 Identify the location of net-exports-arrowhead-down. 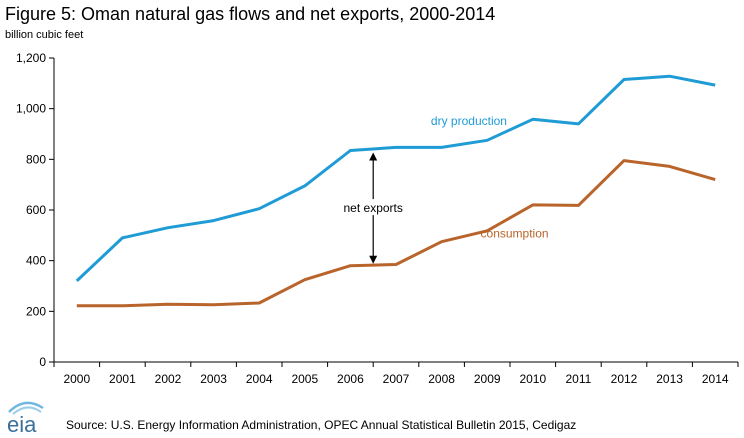
(373, 259).